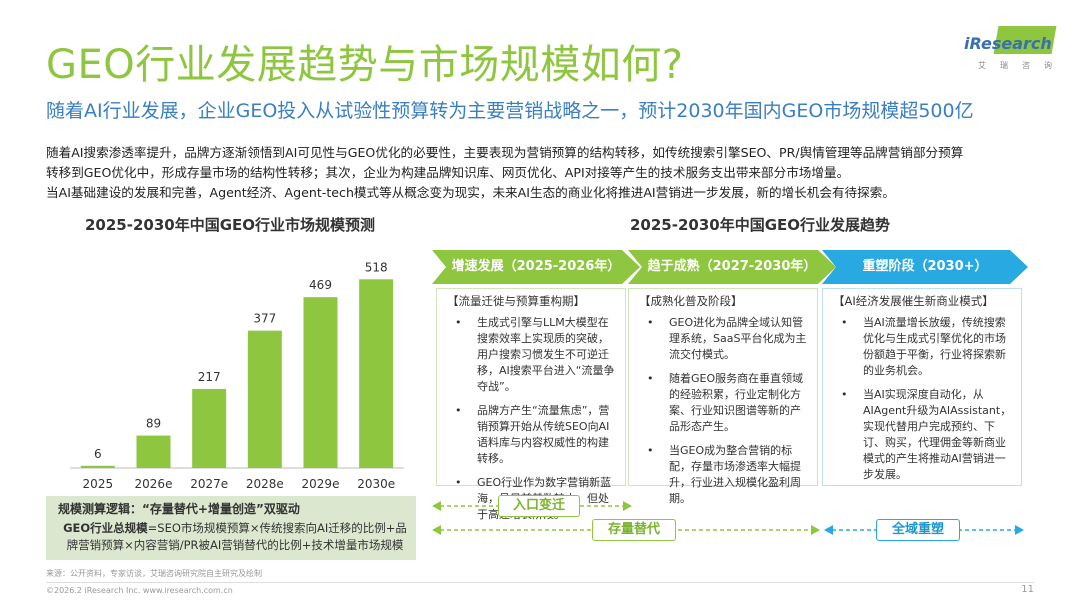 This screenshot has width=1080, height=608. I want to click on calculation-logic-title: 规模测算逻辑：“存量替代+增量创造”双驱动, so click(179, 509).